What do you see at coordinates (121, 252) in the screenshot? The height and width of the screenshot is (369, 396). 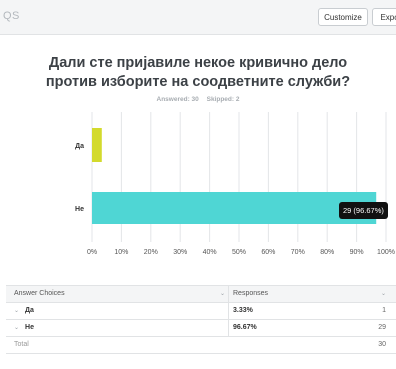 I see `x-tick-label: 10%` at bounding box center [121, 252].